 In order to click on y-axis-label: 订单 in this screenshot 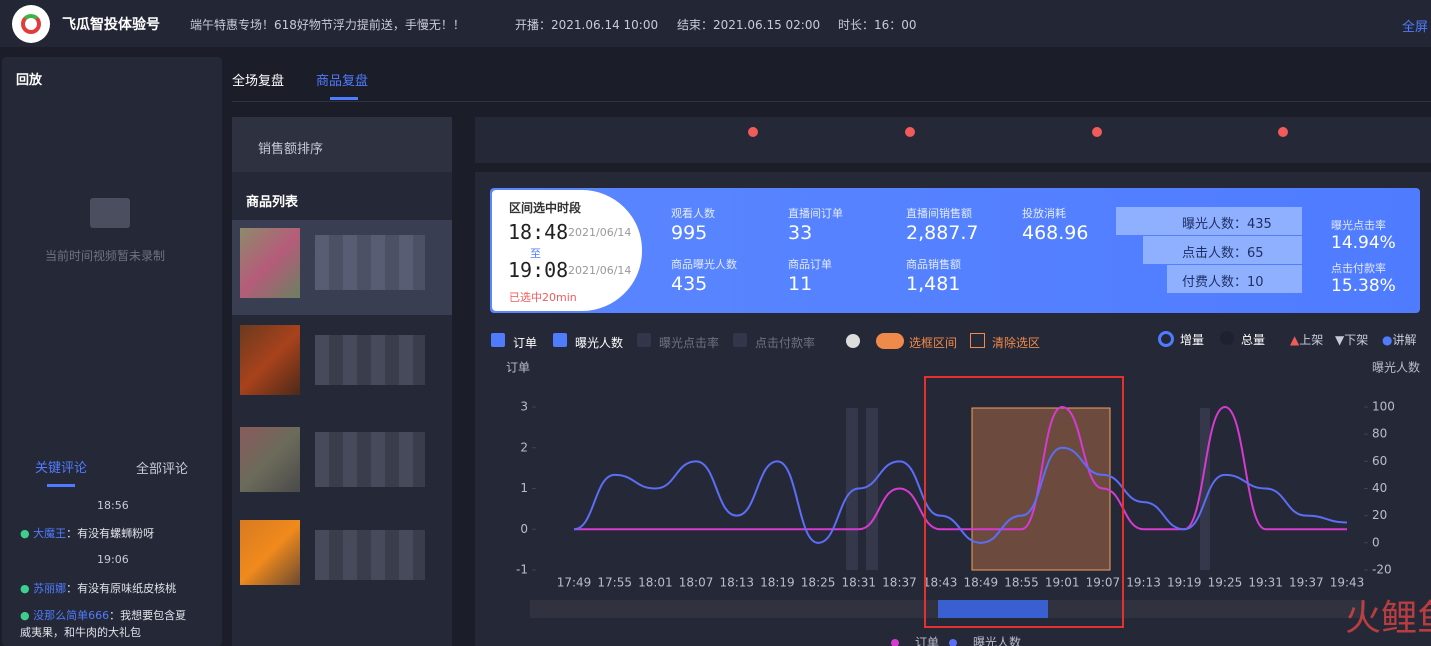, I will do `click(518, 368)`.